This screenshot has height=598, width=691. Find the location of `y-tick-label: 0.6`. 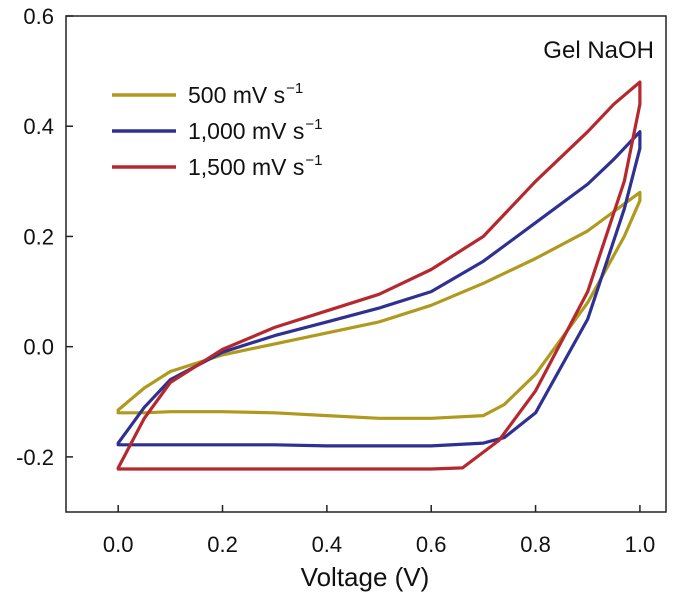

y-tick-label: 0.6 is located at coordinates (38, 16).